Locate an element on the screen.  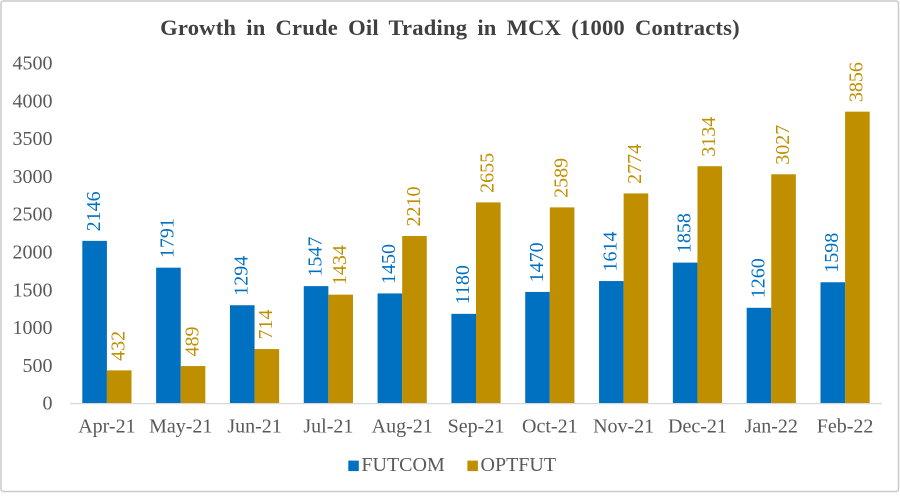
svg-text: Jun-21 is located at coordinates (254, 427).